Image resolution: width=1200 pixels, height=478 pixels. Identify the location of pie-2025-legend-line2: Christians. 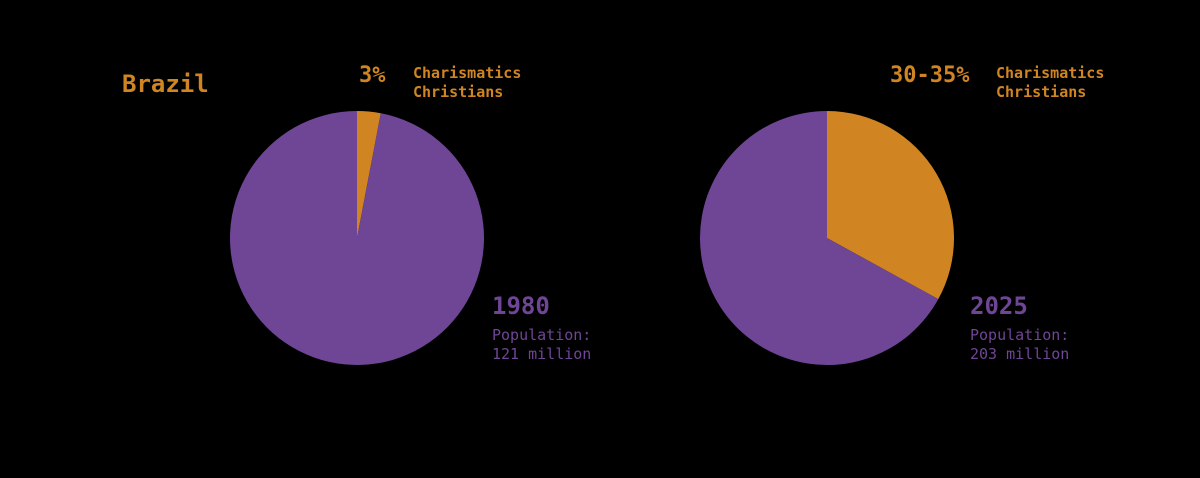
(1041, 92).